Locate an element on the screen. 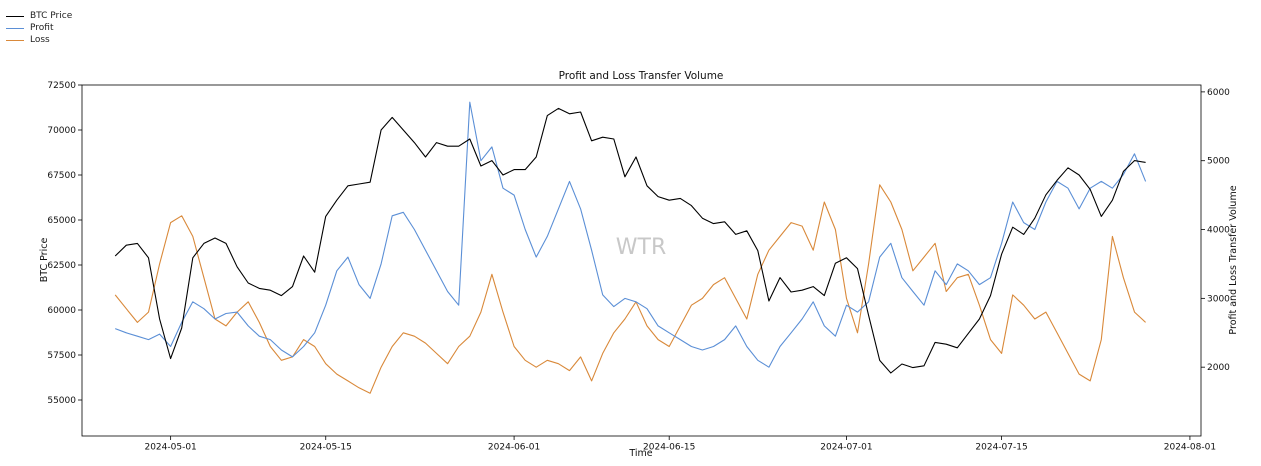 The height and width of the screenshot is (466, 1261). legend-label-loss: Loss is located at coordinates (40, 40).